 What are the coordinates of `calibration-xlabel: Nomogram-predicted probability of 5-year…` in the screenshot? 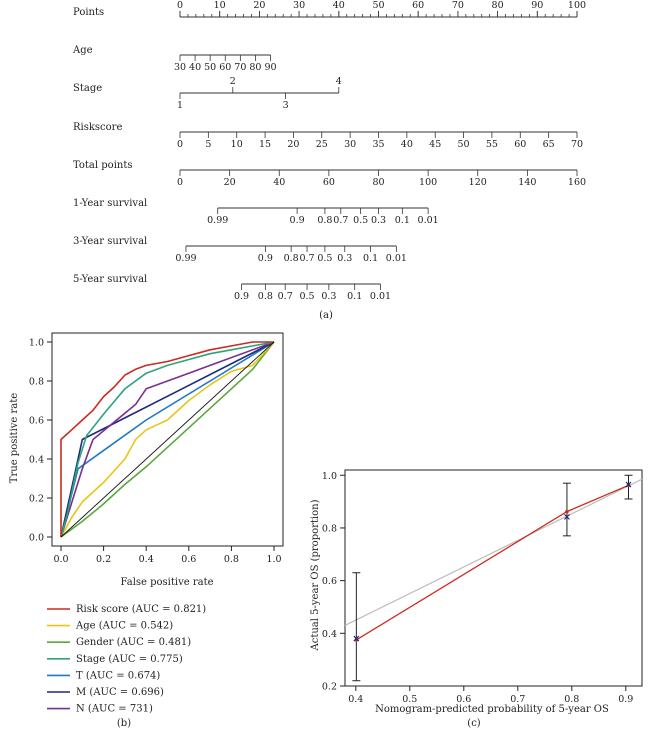 It's located at (492, 709).